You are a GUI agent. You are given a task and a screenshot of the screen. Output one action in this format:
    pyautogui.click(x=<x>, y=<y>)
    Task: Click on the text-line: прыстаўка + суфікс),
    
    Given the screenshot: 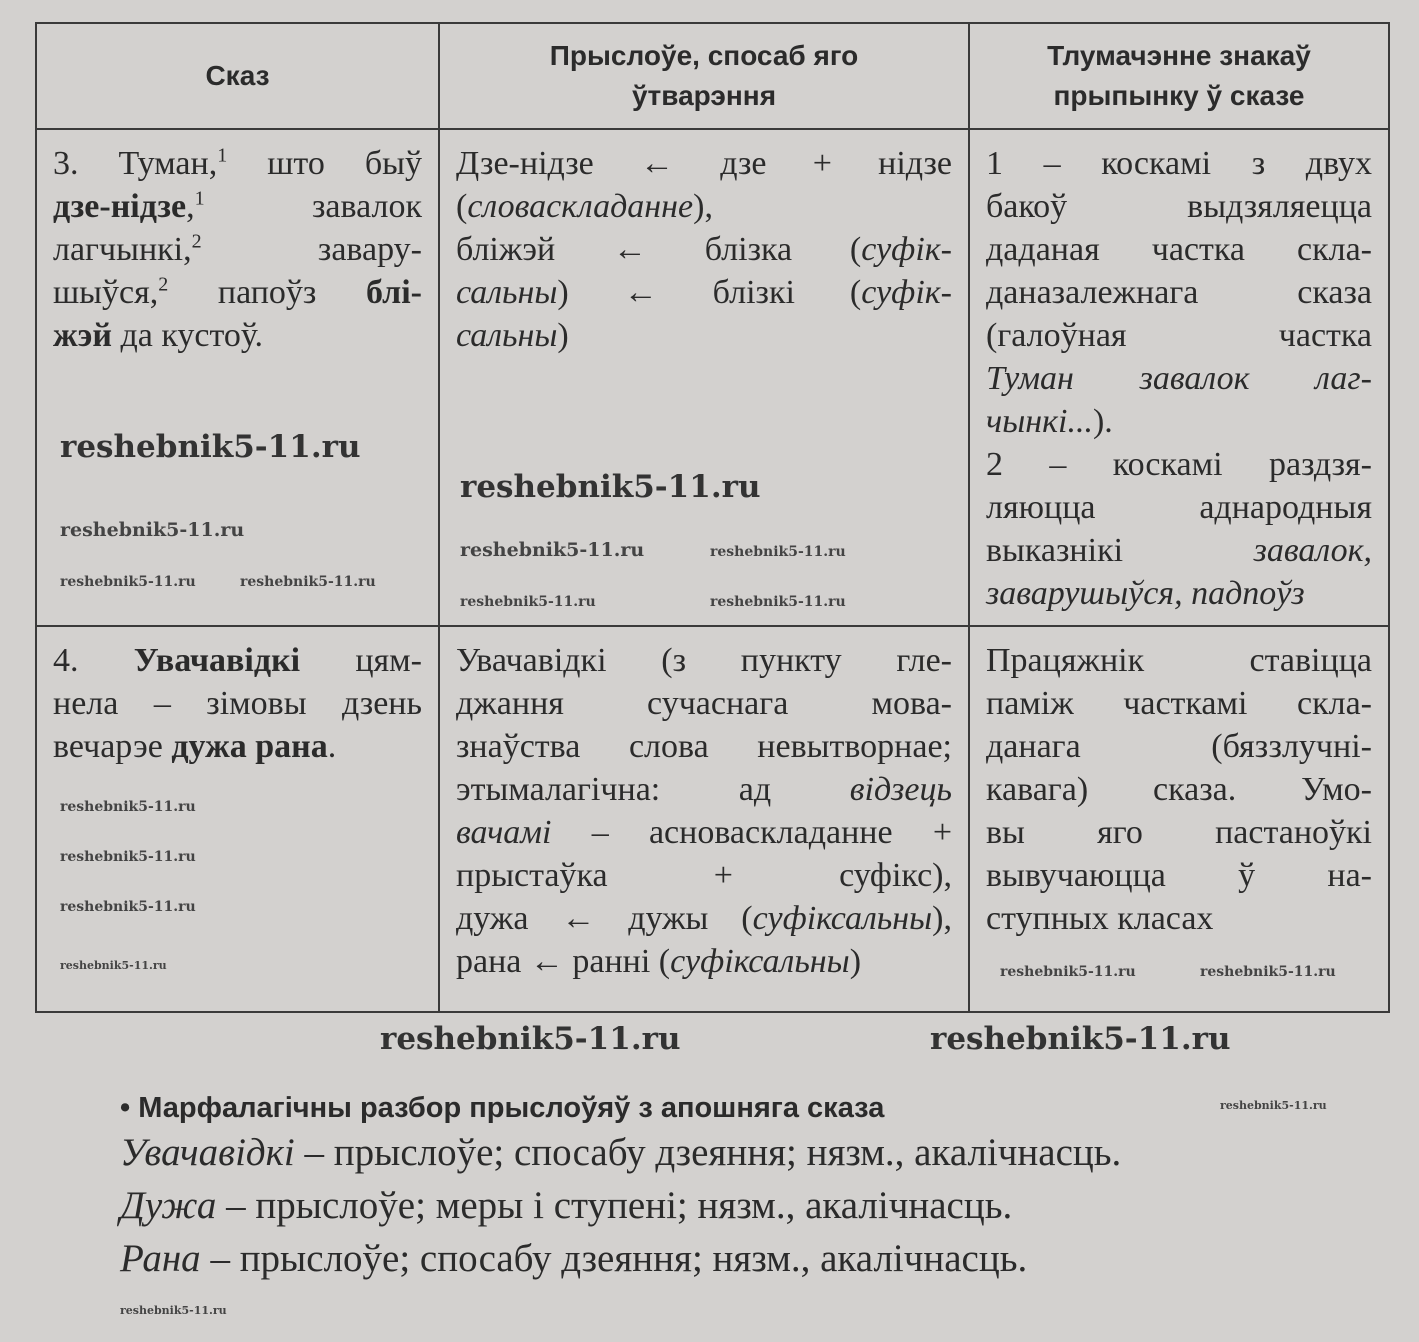 What is the action you would take?
    pyautogui.click(x=704, y=875)
    